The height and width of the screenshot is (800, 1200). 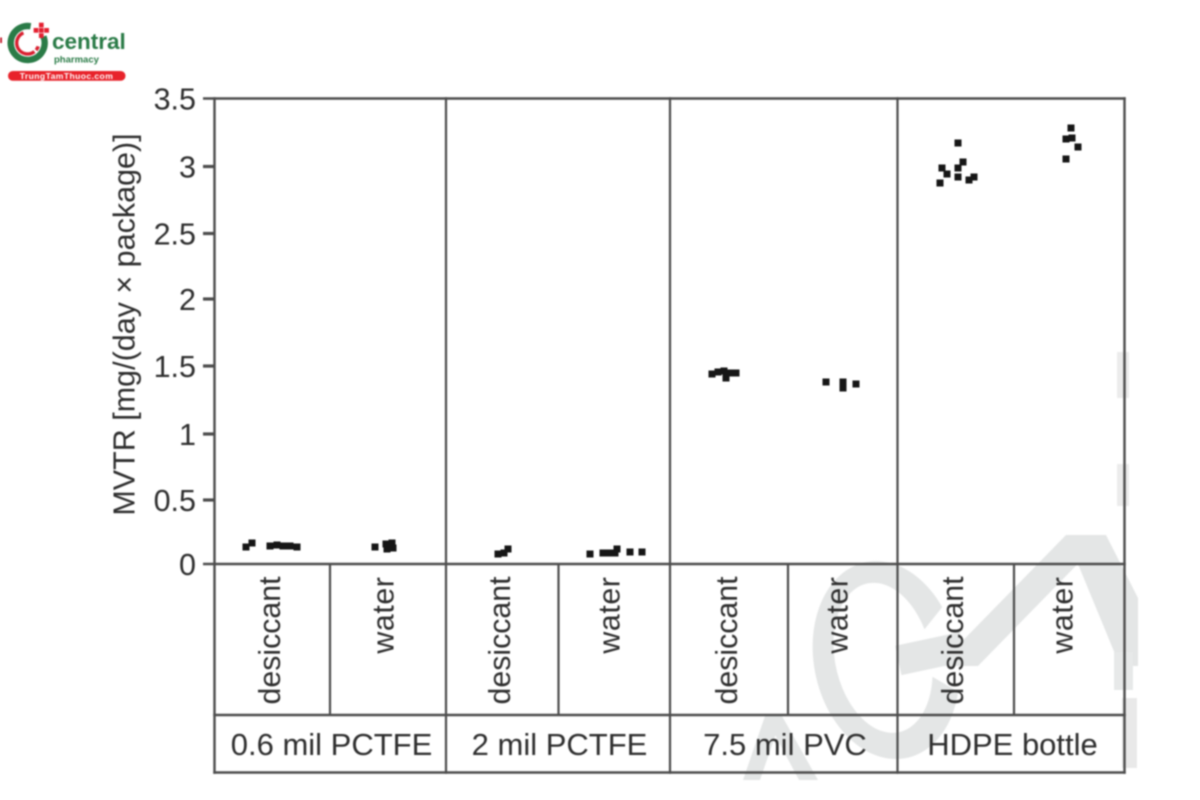 I want to click on svg-text: 1.5, so click(x=175, y=367).